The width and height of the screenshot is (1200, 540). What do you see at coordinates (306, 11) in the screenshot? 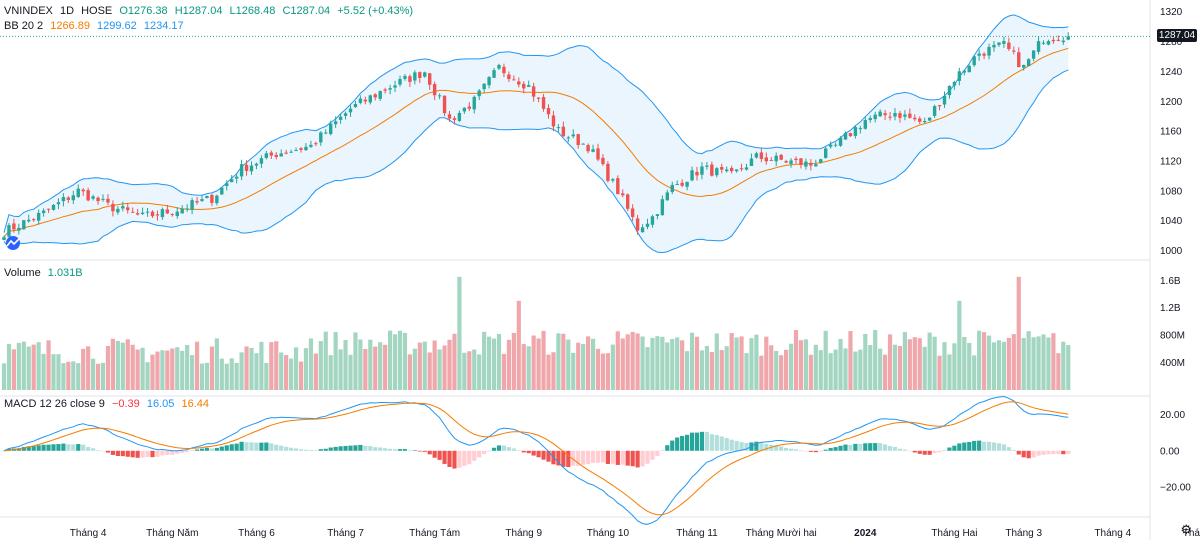
I see `ohlc-close: C1287.04` at bounding box center [306, 11].